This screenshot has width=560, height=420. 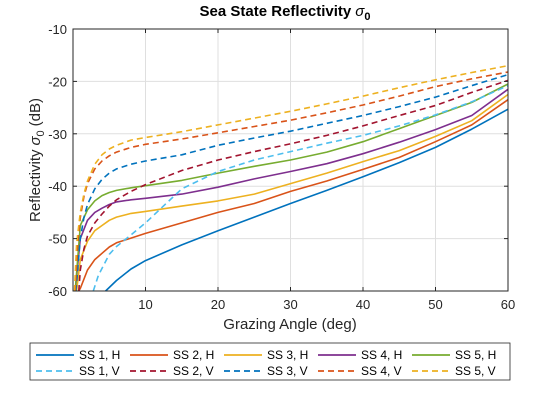 I want to click on legend-label-1: SS 1, H, so click(x=99, y=355).